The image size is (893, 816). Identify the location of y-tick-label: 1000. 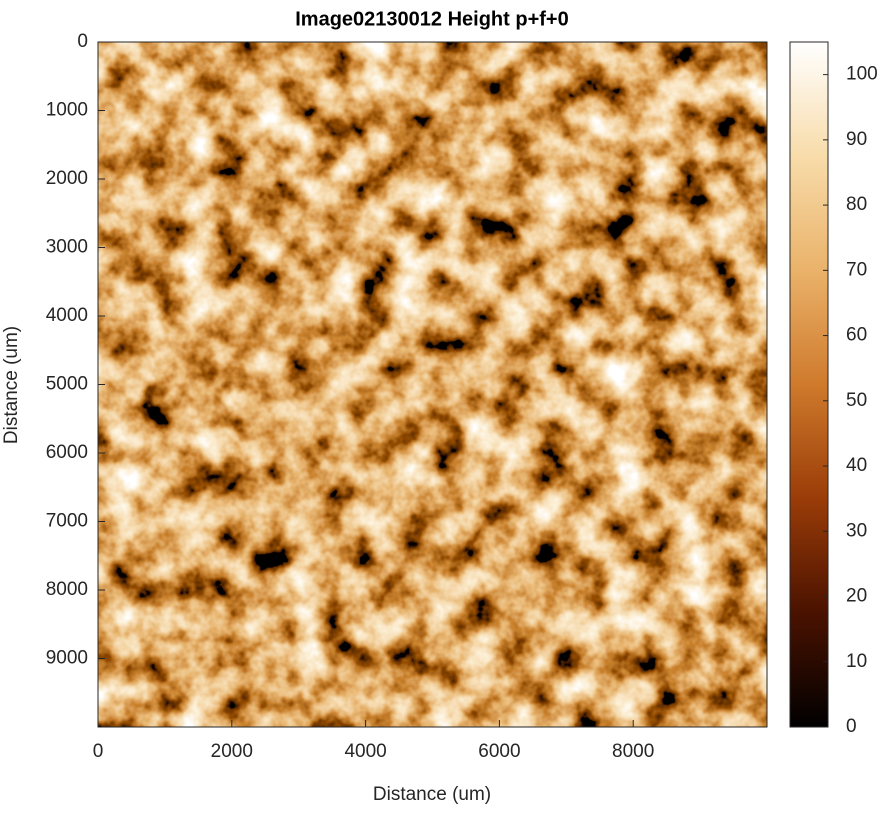
(67, 110).